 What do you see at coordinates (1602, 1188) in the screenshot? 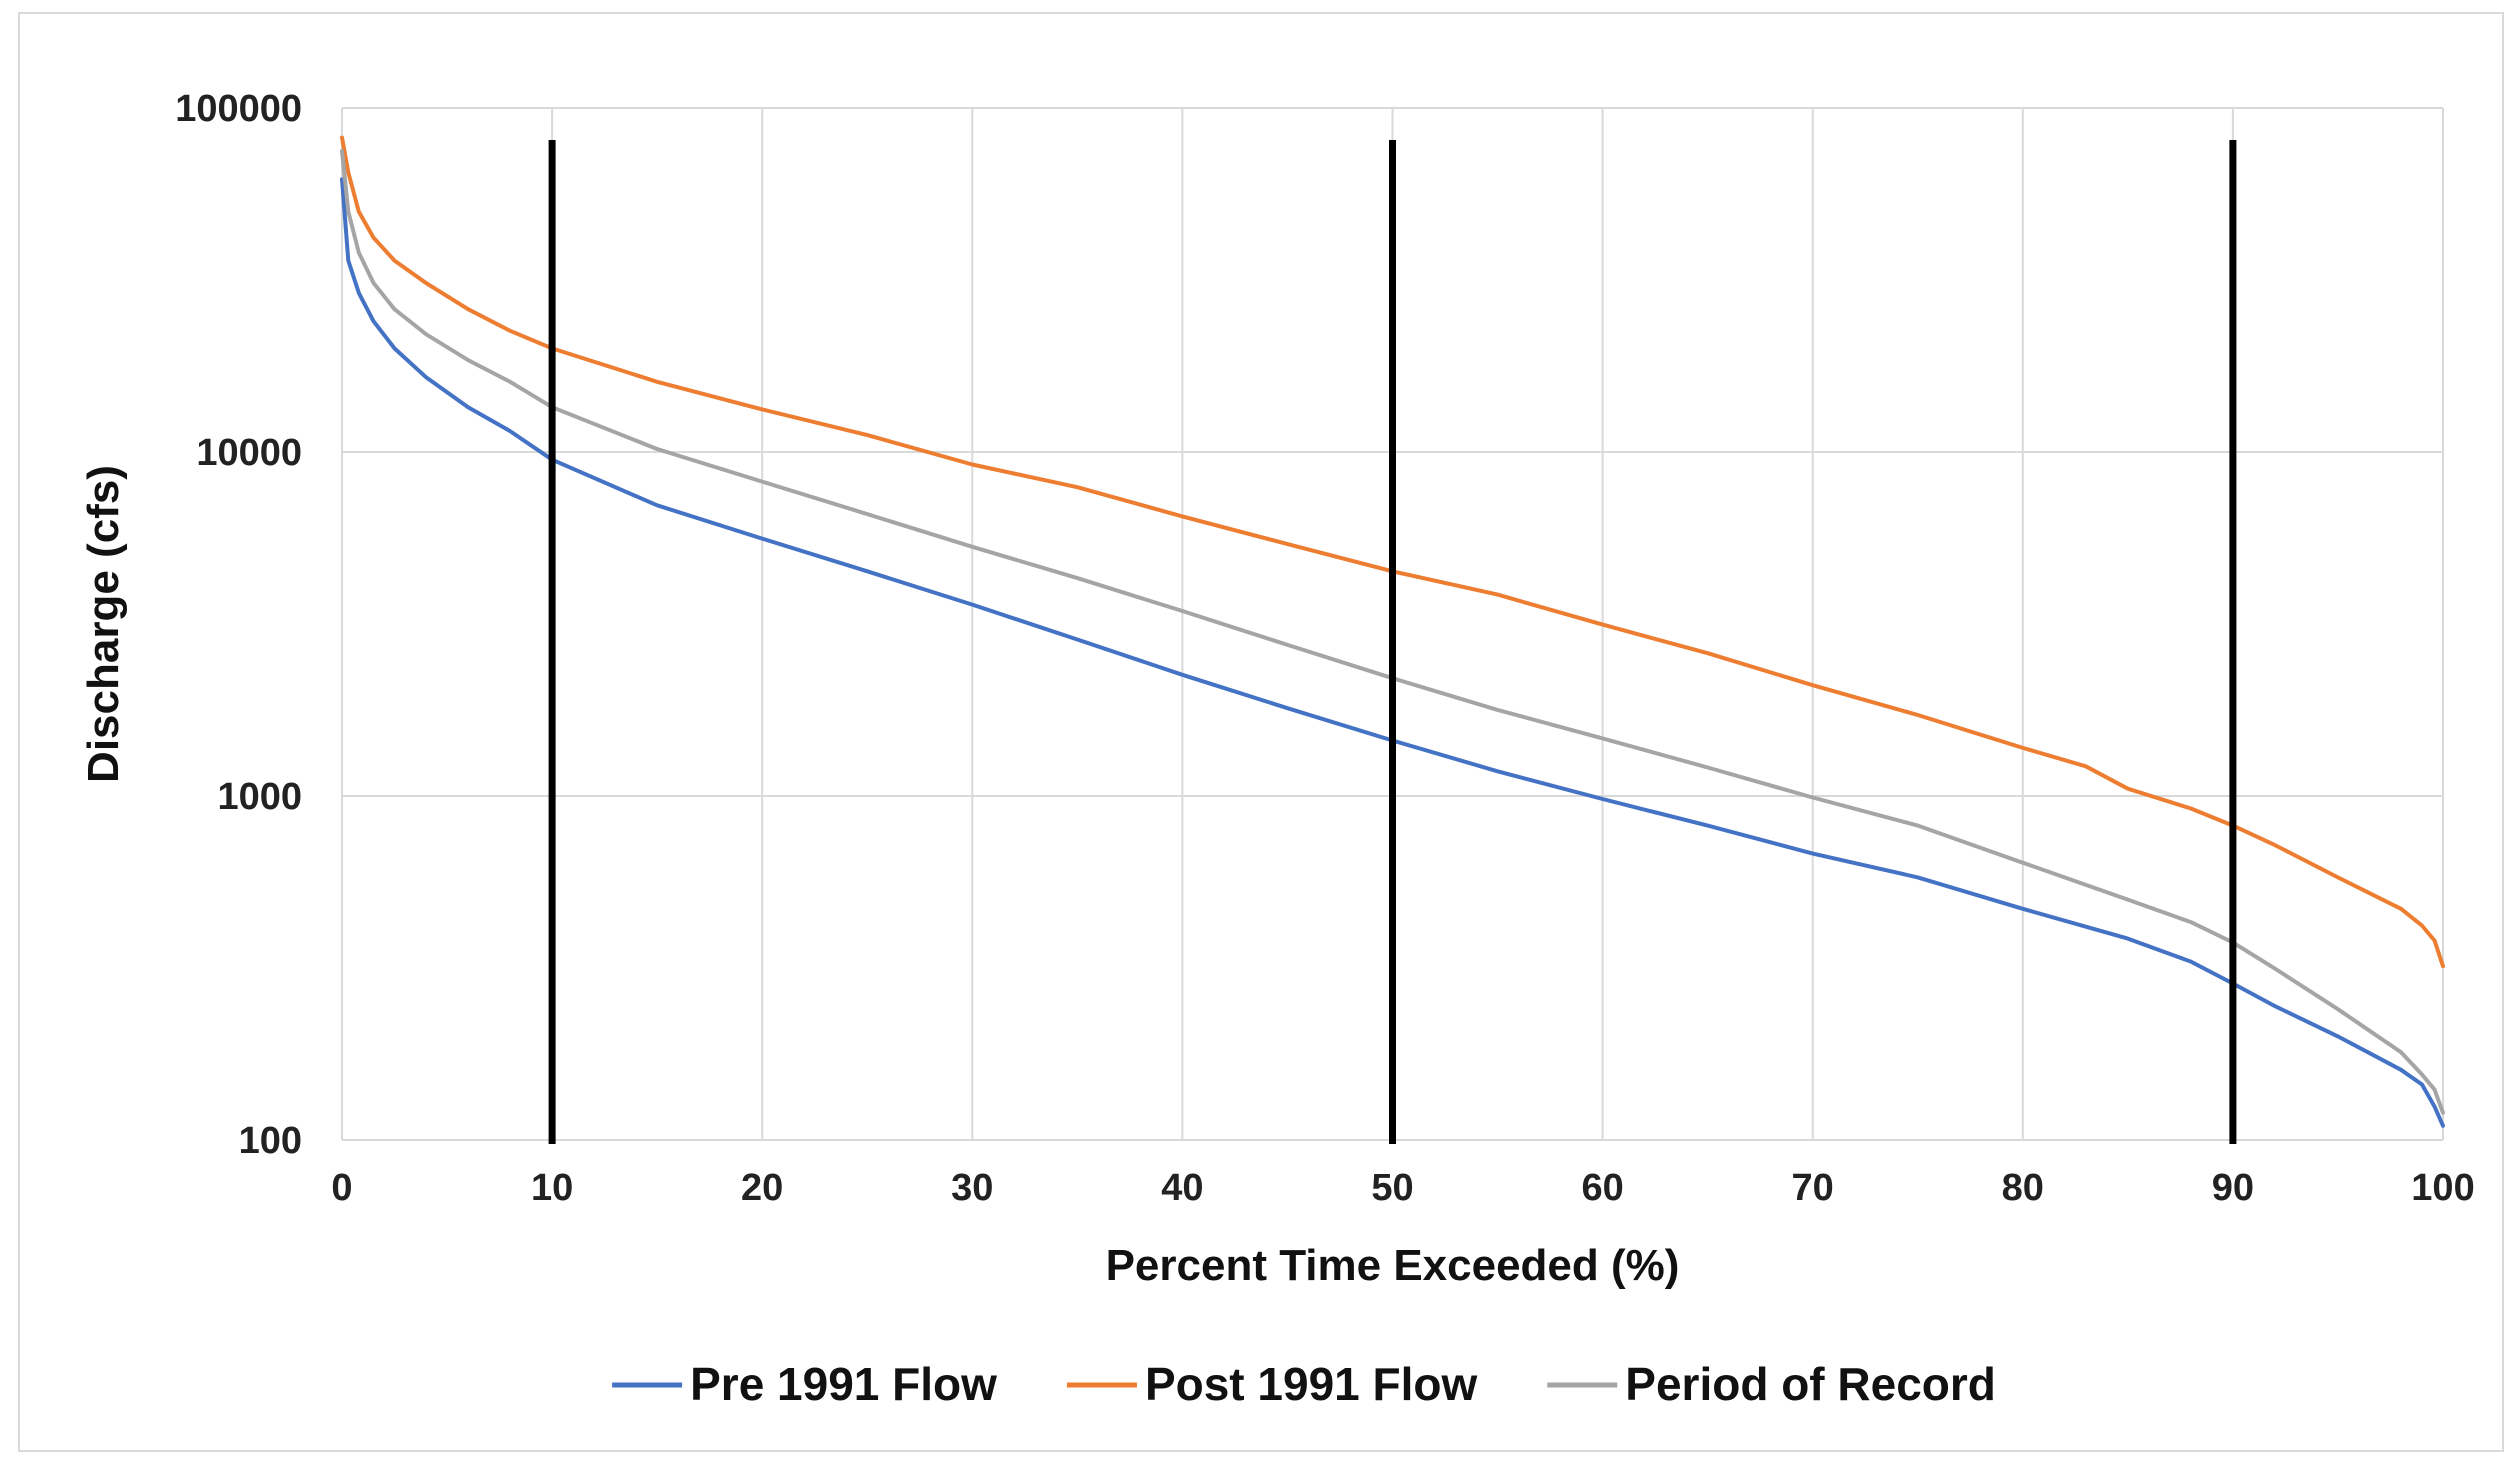
I see `x-tick-label: 60` at bounding box center [1602, 1188].